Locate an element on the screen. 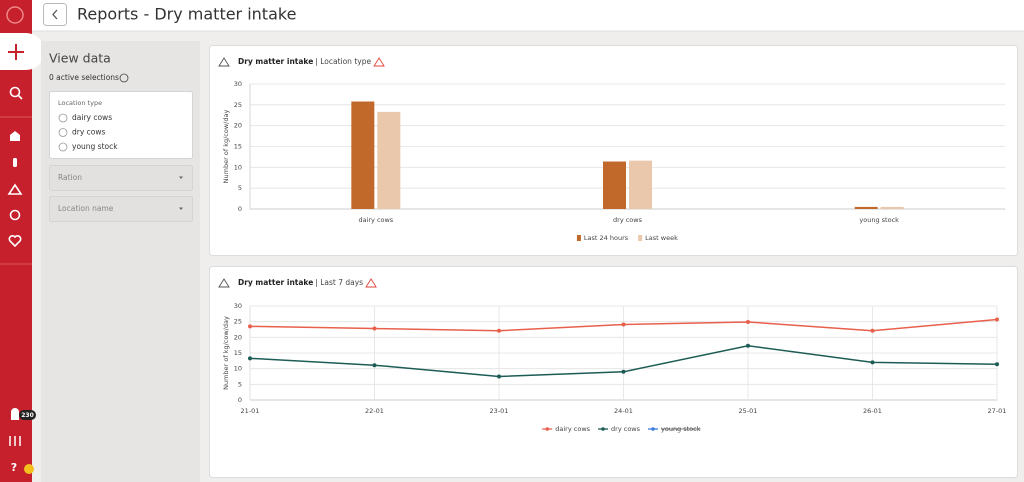  notification-icon is located at coordinates (15, 414).